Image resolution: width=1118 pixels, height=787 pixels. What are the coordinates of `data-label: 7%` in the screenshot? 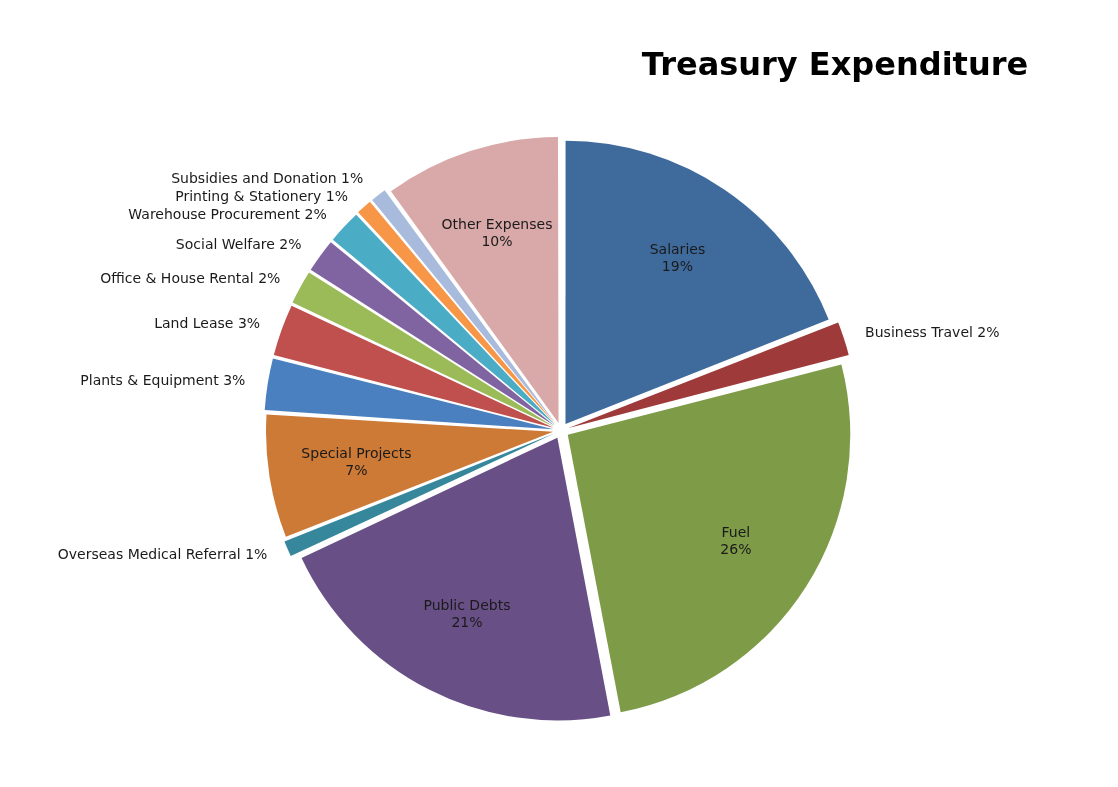 It's located at (356, 470).